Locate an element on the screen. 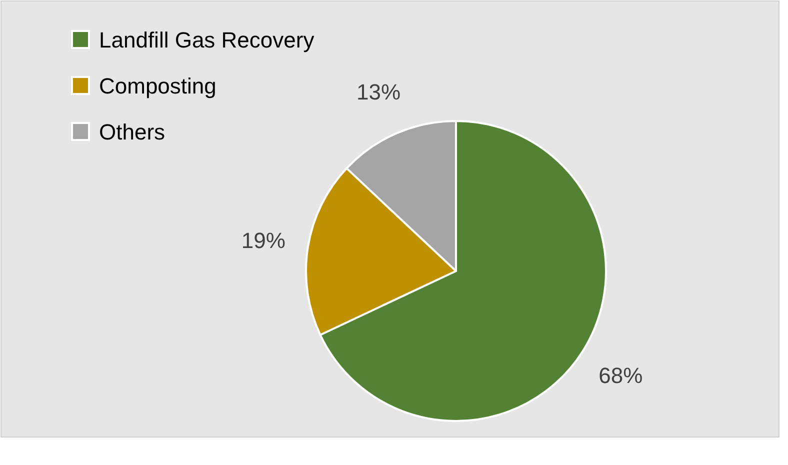 The image size is (788, 465). legend-label: Landfill Gas Recovery is located at coordinates (206, 40).